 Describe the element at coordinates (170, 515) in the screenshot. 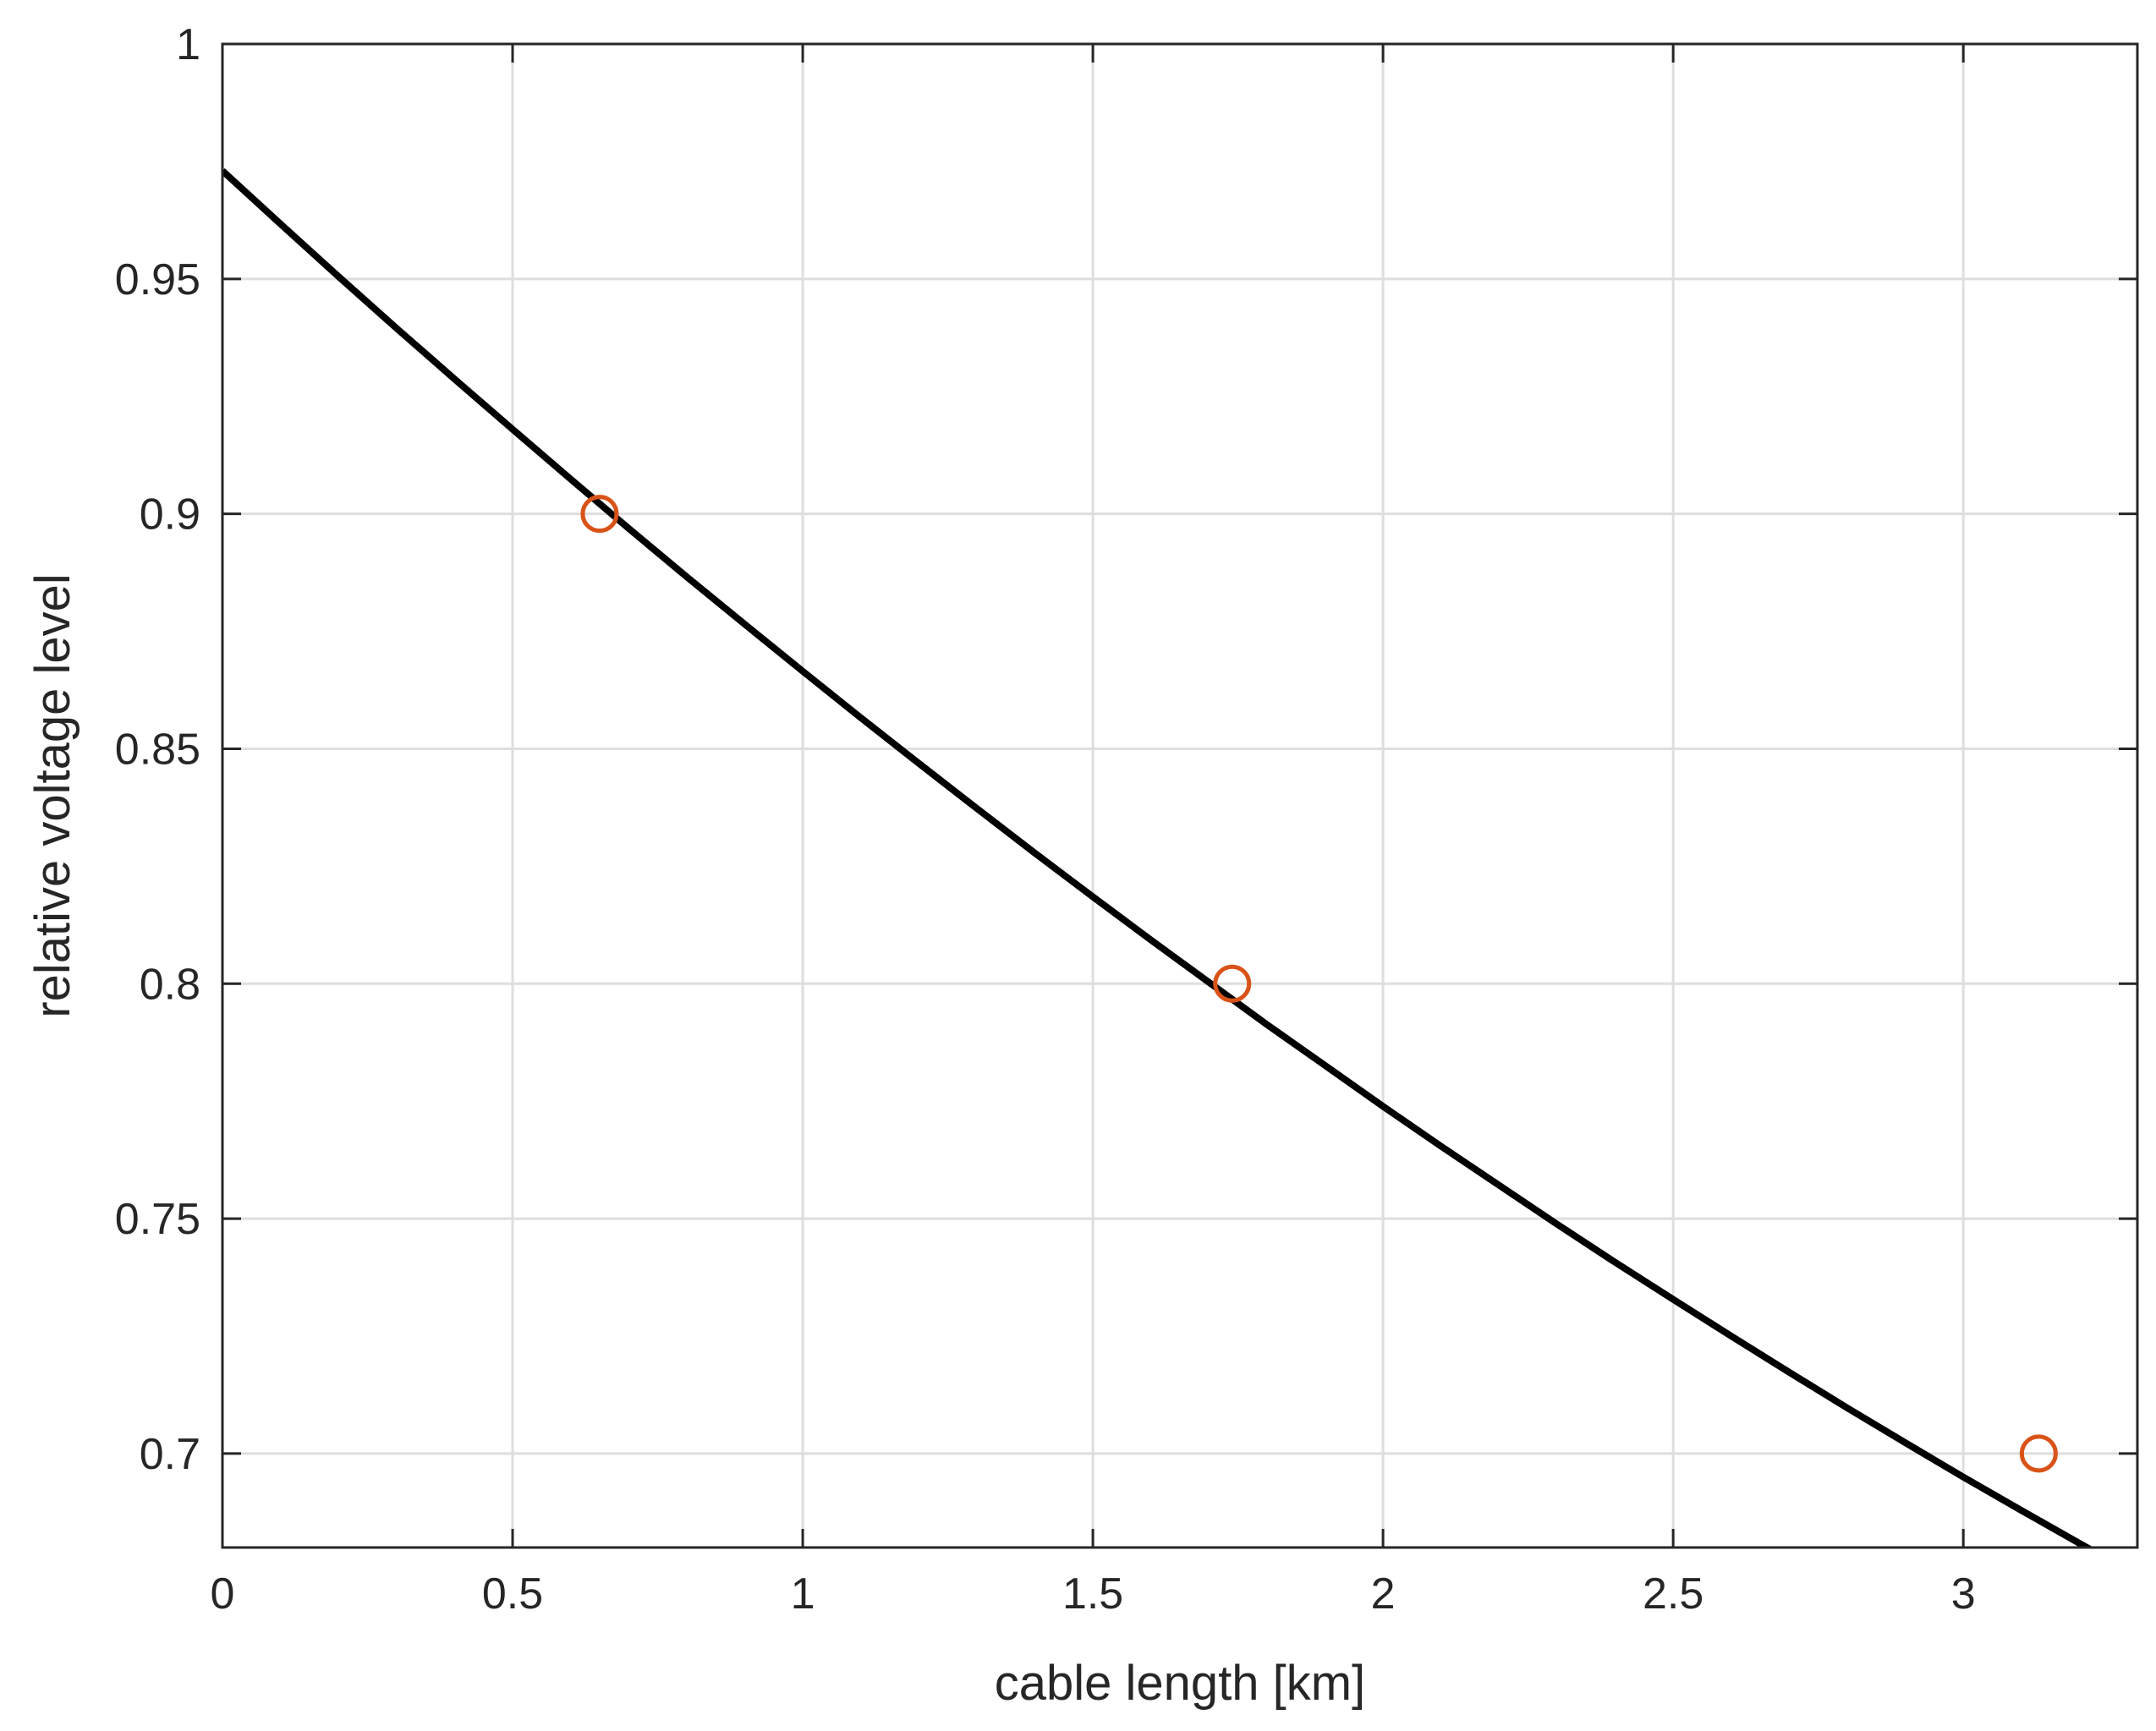

I see `y-tick-label: 0.9` at that location.